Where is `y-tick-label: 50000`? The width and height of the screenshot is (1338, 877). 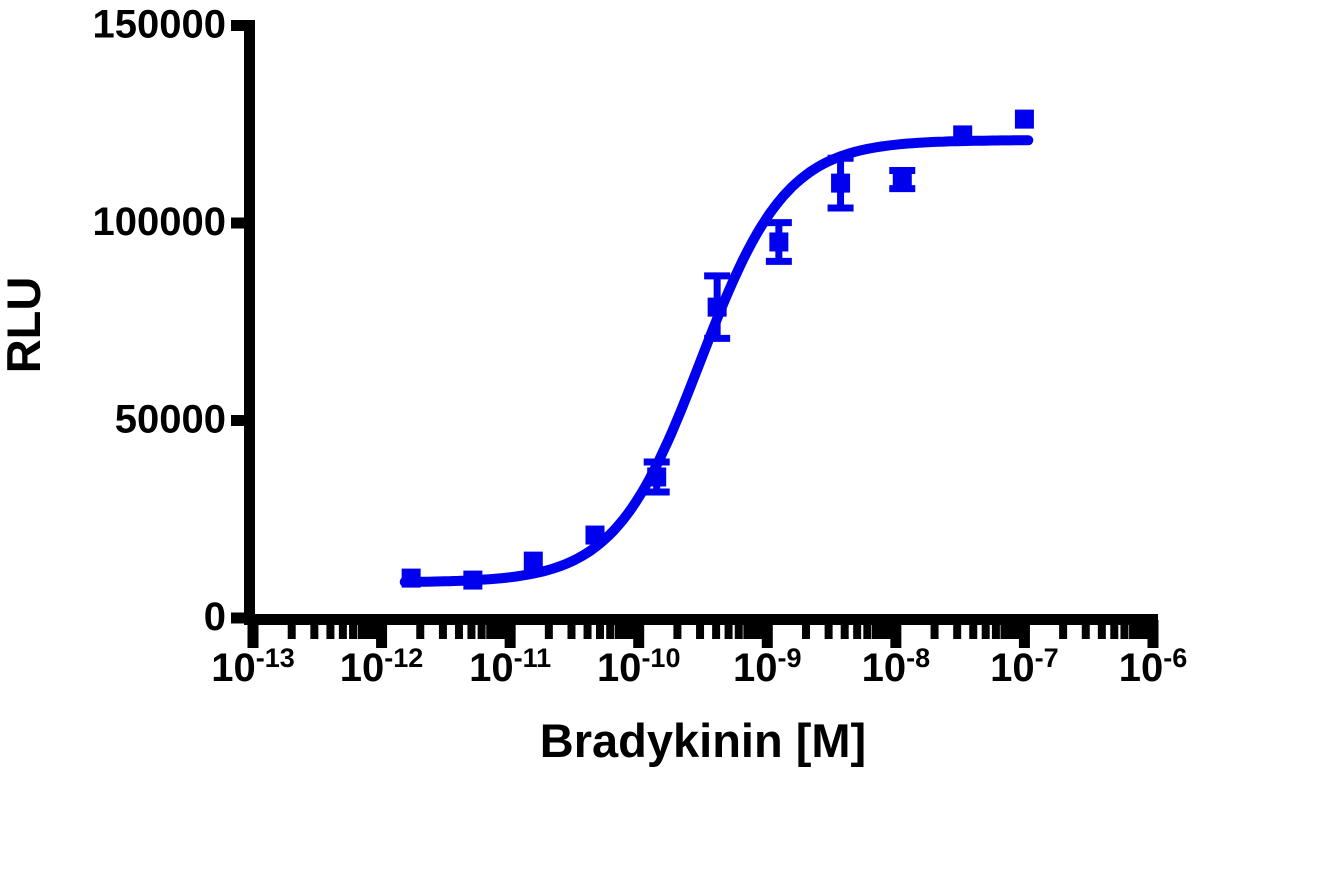 y-tick-label: 50000 is located at coordinates (170, 420).